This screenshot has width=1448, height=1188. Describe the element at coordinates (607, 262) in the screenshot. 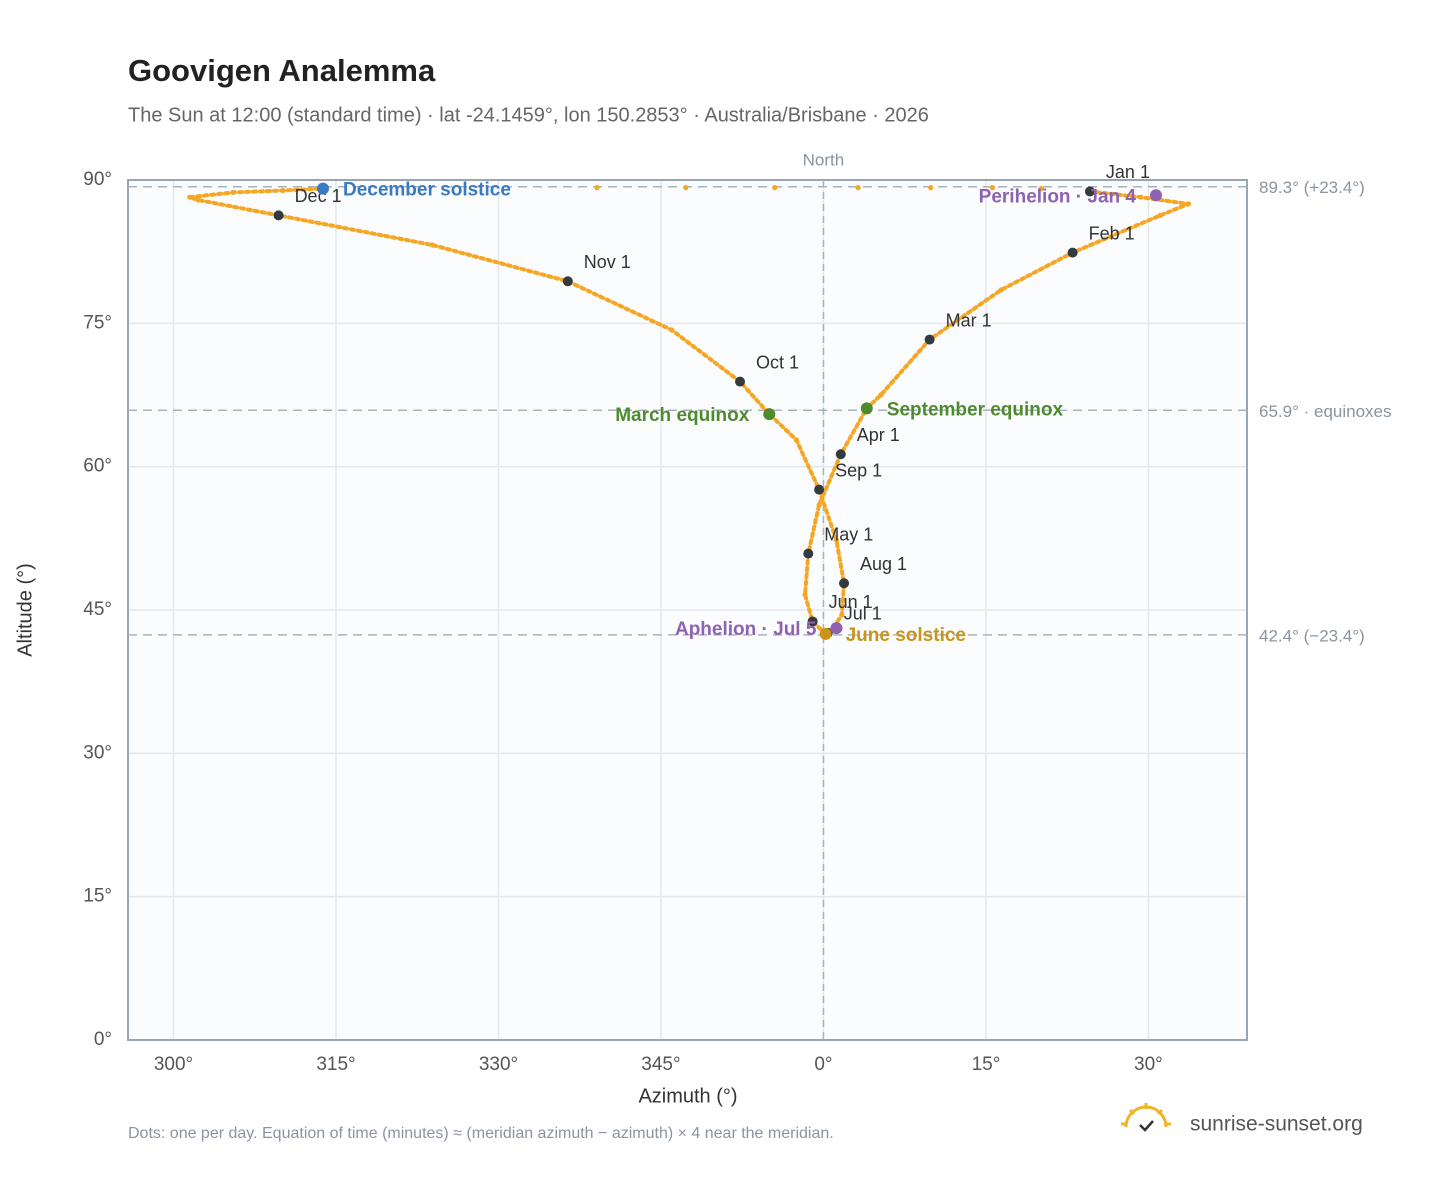

I see `month-label: Nov 1` at that location.